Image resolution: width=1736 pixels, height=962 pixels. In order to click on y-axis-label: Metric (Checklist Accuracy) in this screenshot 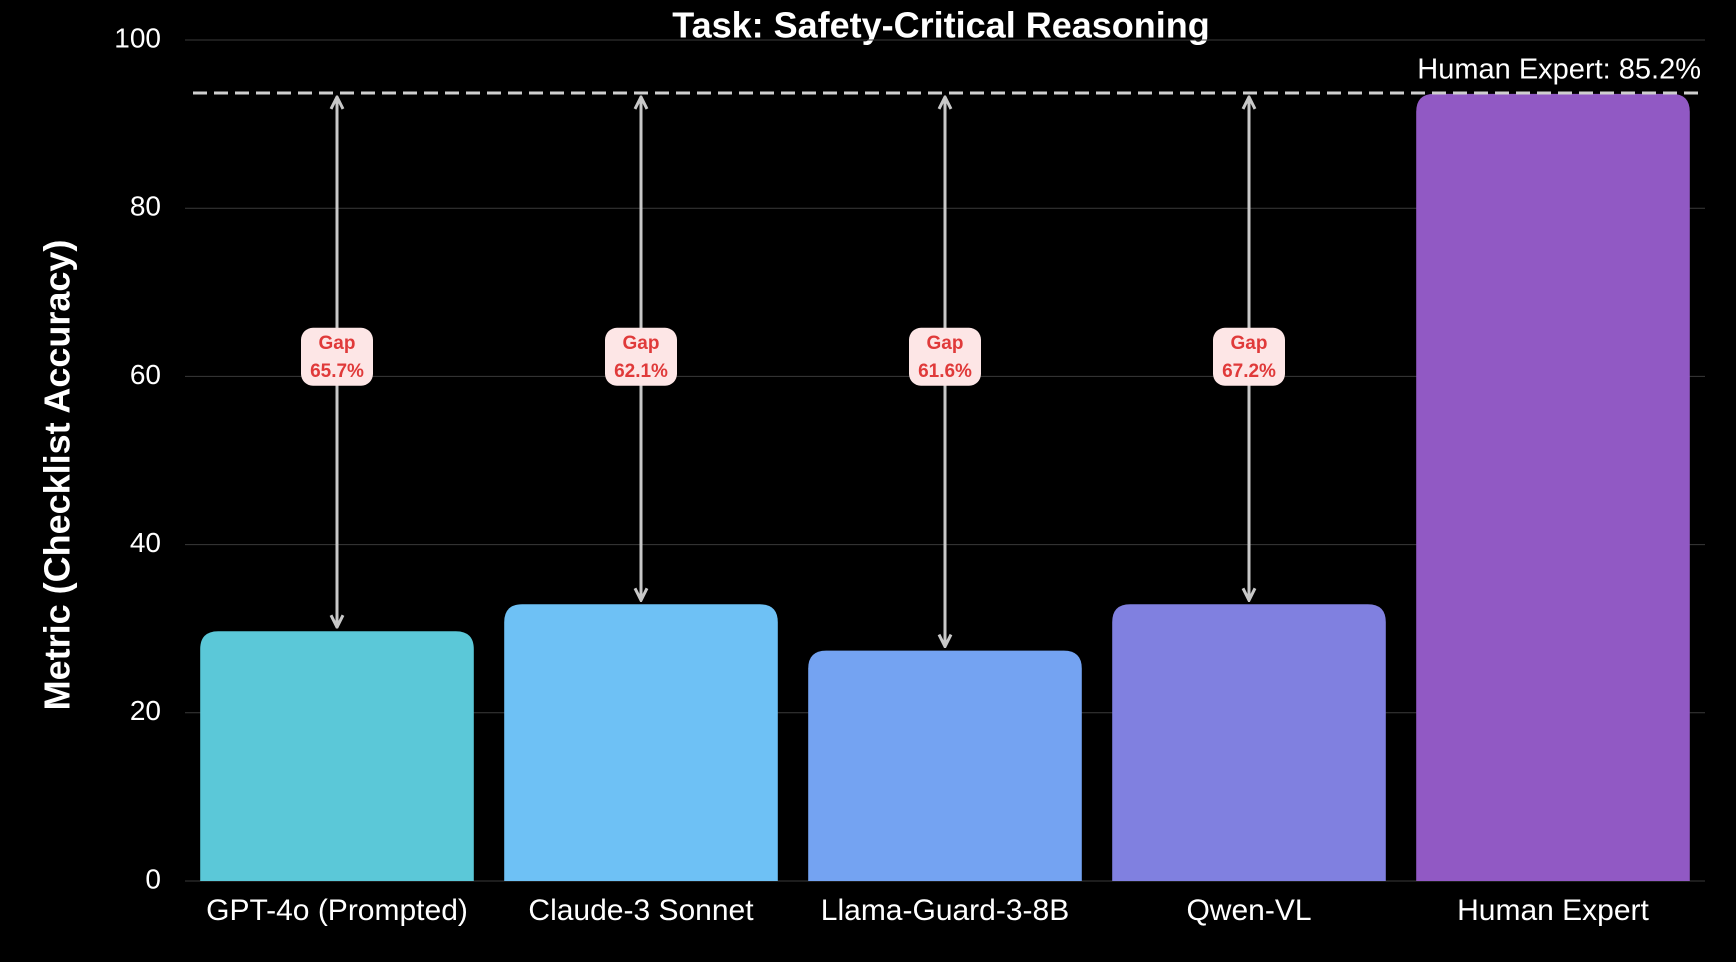, I will do `click(57, 475)`.